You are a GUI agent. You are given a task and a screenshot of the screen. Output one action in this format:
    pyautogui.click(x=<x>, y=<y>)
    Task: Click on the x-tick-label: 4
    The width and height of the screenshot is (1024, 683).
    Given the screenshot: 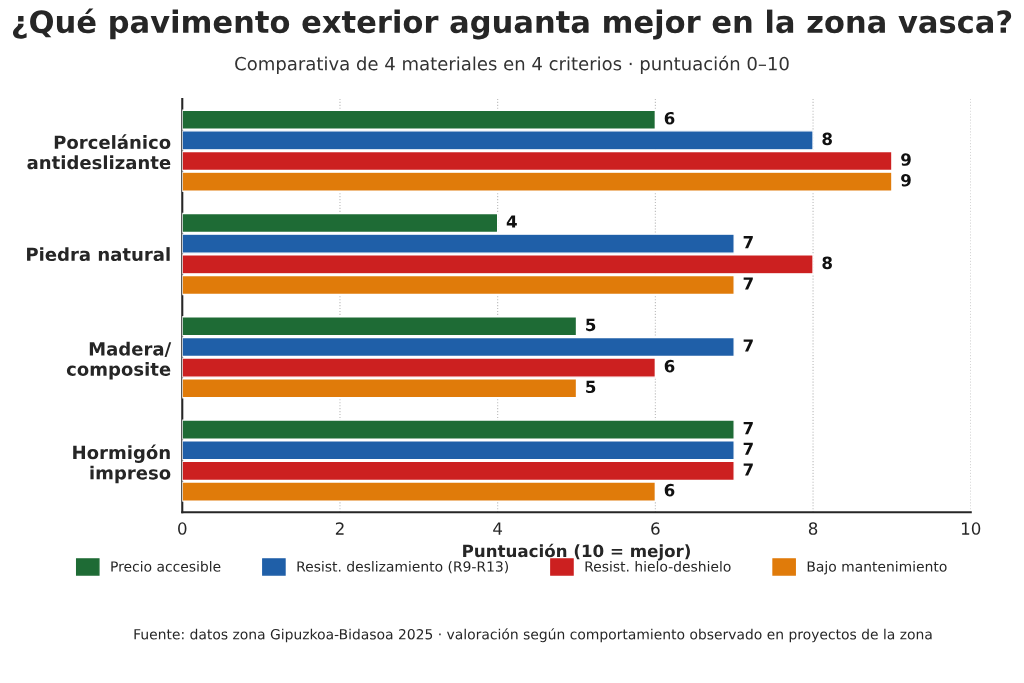 What is the action you would take?
    pyautogui.click(x=498, y=528)
    